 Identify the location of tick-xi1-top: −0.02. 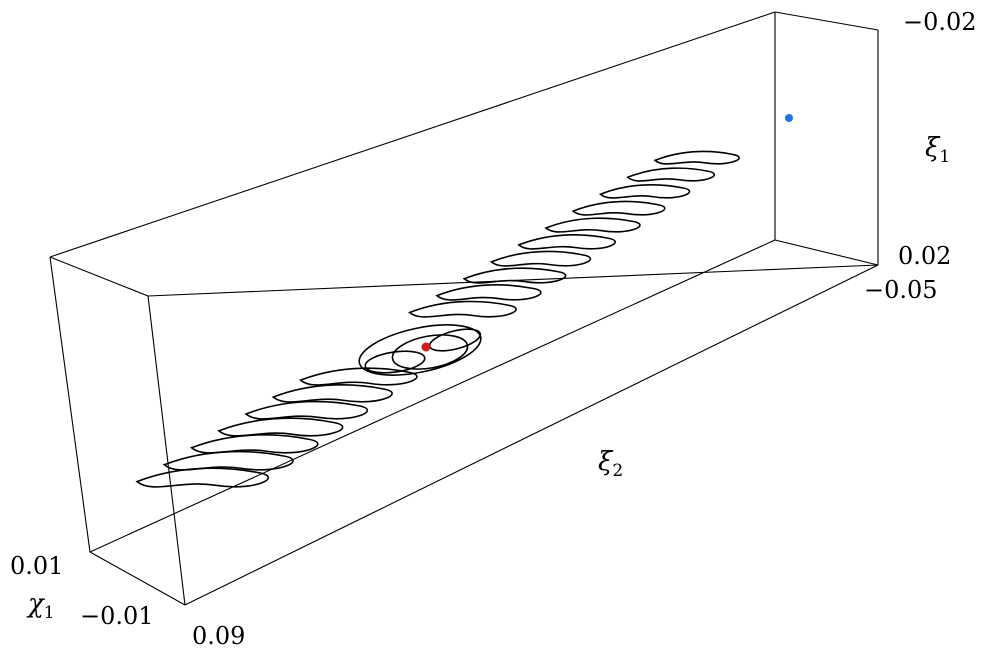
(940, 22).